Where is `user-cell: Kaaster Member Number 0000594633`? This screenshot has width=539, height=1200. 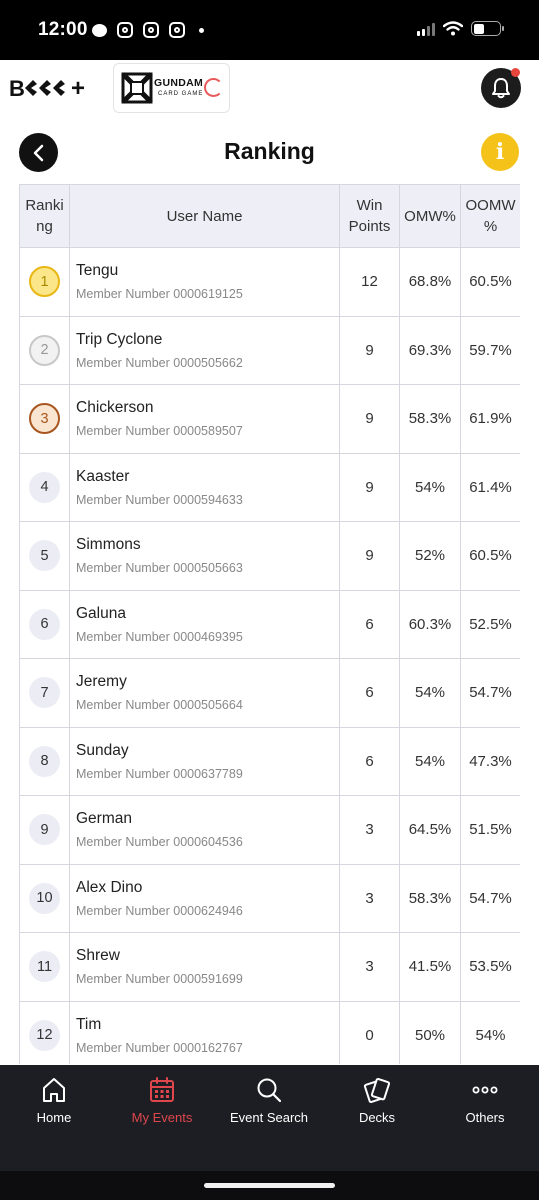 user-cell: Kaaster Member Number 0000594633 is located at coordinates (204, 487).